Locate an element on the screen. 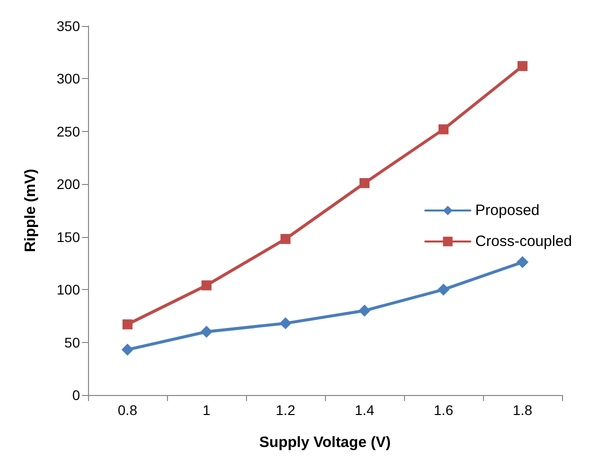 The width and height of the screenshot is (595, 465). x-tick-label: 1.2 is located at coordinates (286, 410).